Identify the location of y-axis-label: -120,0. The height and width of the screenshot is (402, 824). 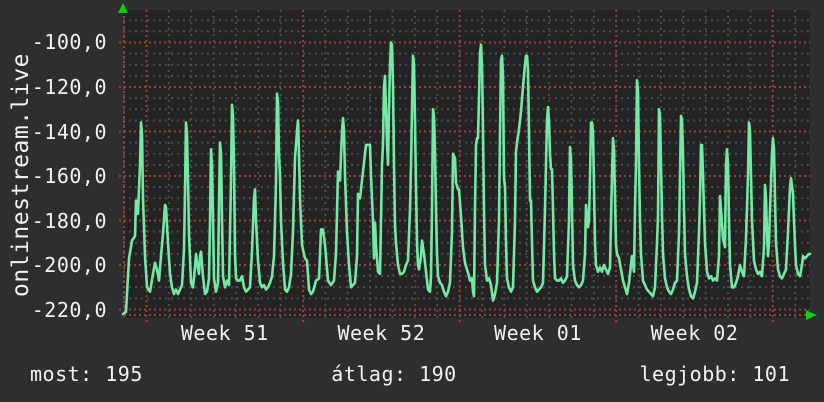
(69, 87).